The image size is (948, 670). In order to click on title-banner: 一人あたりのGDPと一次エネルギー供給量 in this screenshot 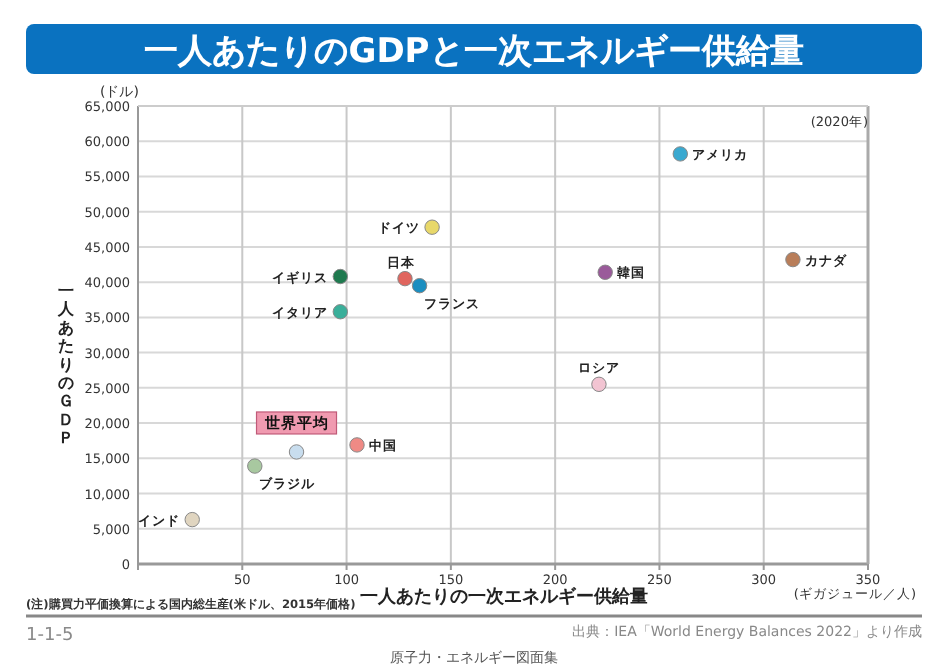, I will do `click(474, 49)`.